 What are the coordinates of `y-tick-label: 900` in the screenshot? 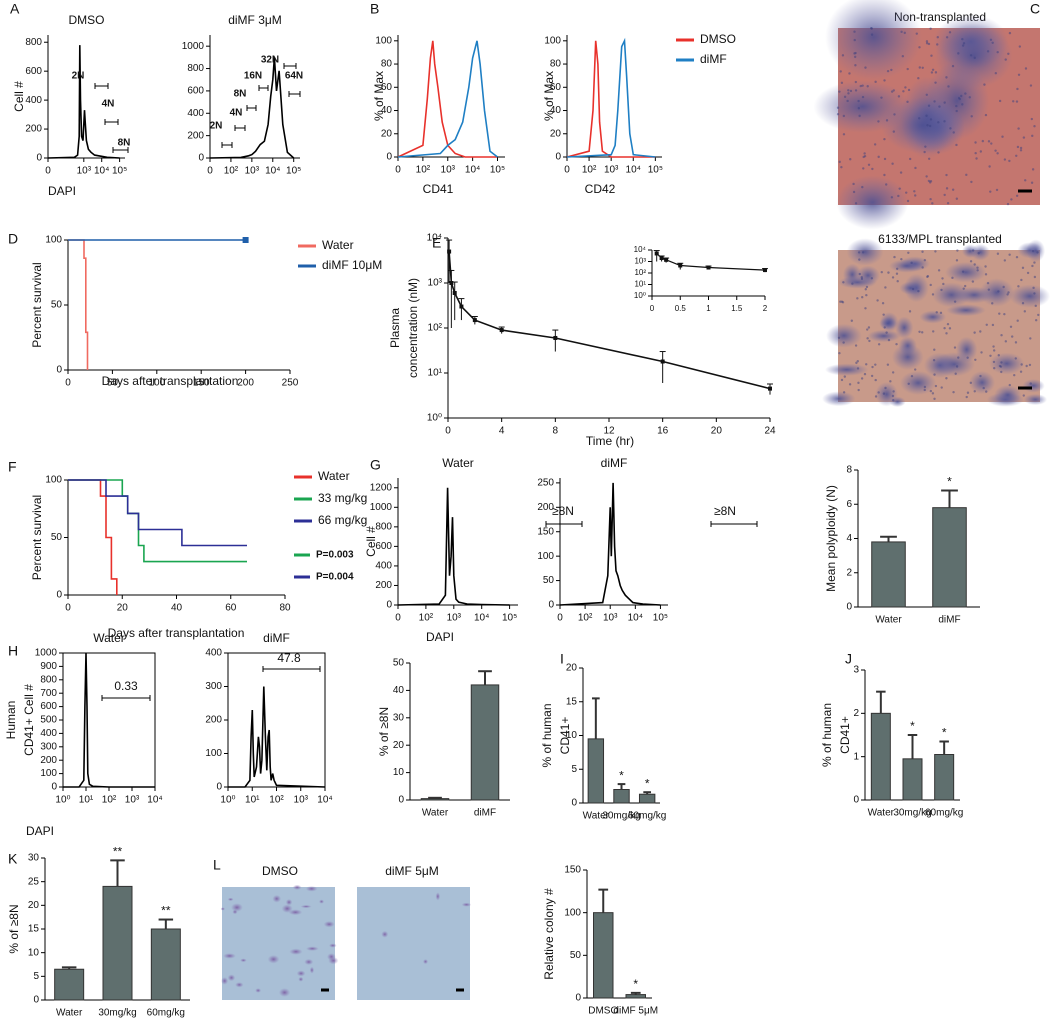 It's located at (48, 666).